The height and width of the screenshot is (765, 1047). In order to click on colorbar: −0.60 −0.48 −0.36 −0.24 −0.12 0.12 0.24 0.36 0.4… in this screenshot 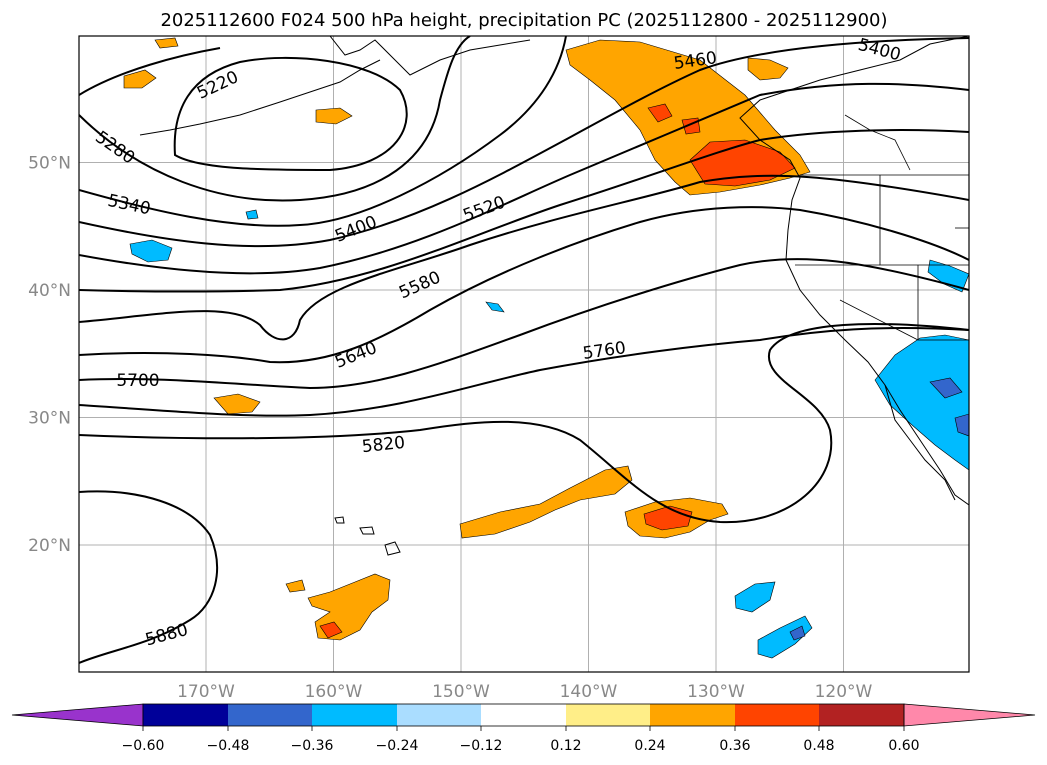, I will do `click(523, 728)`.